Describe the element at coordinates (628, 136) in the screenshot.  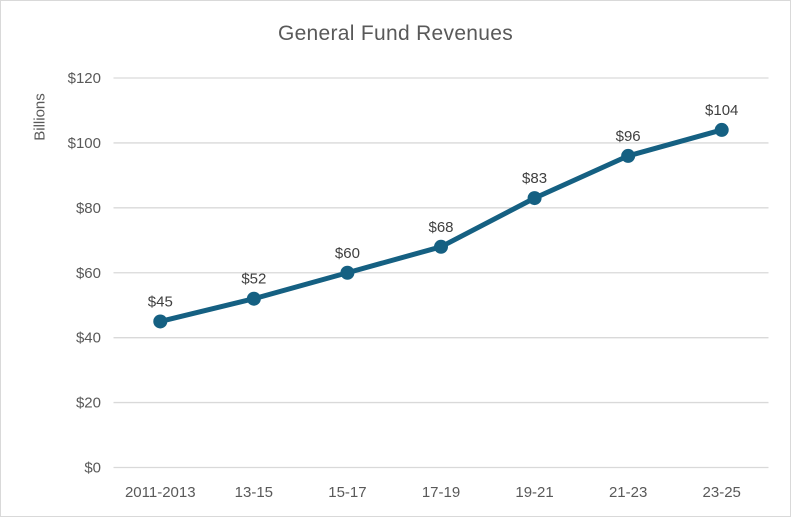
I see `data-label: $96` at that location.